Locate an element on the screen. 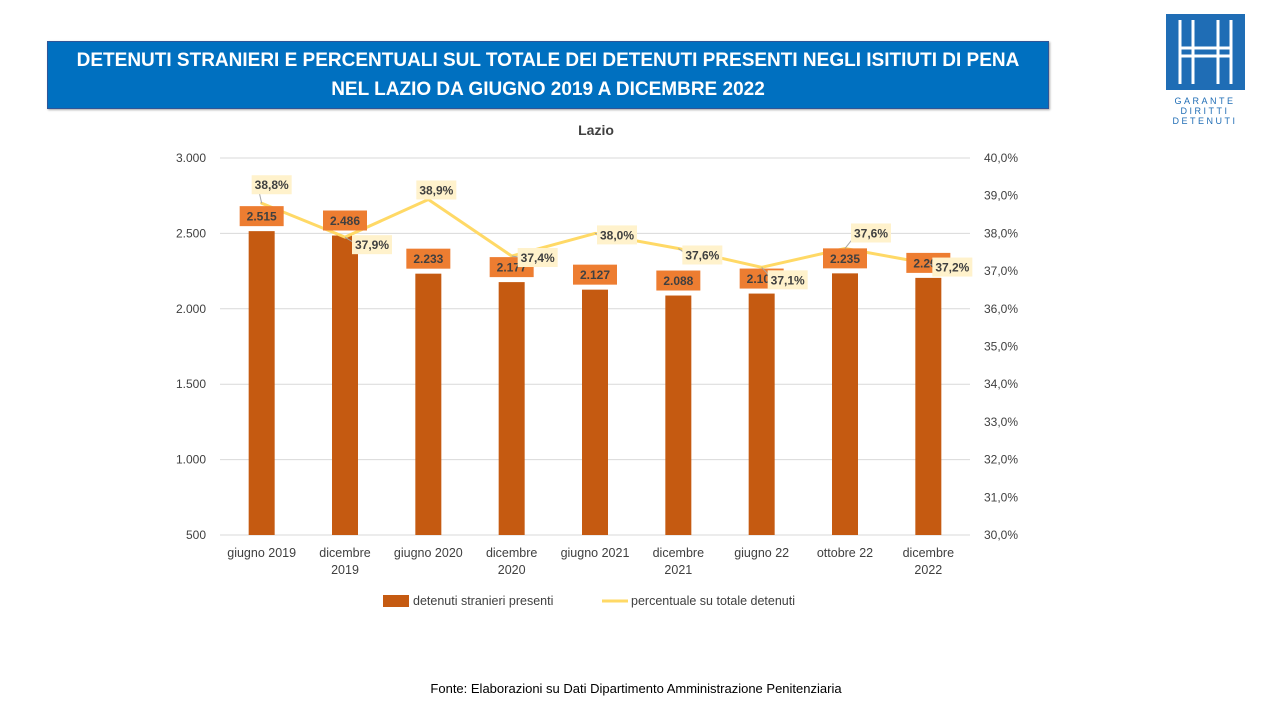 The width and height of the screenshot is (1280, 720). line-data-label: 38,8% is located at coordinates (272, 185).